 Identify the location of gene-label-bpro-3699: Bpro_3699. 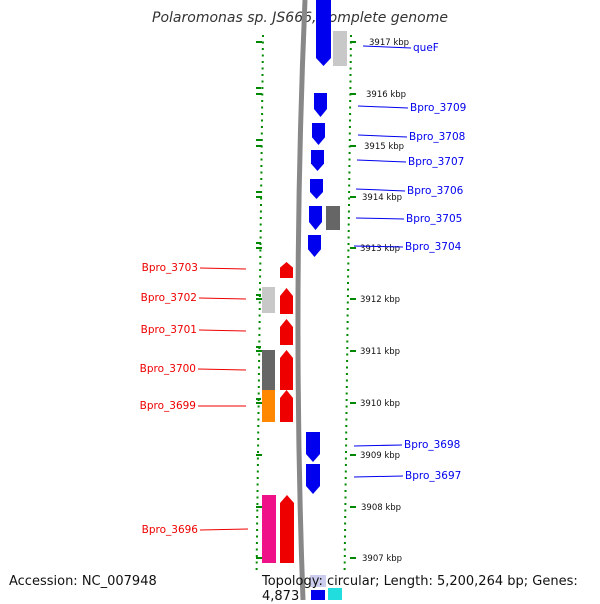
(168, 406).